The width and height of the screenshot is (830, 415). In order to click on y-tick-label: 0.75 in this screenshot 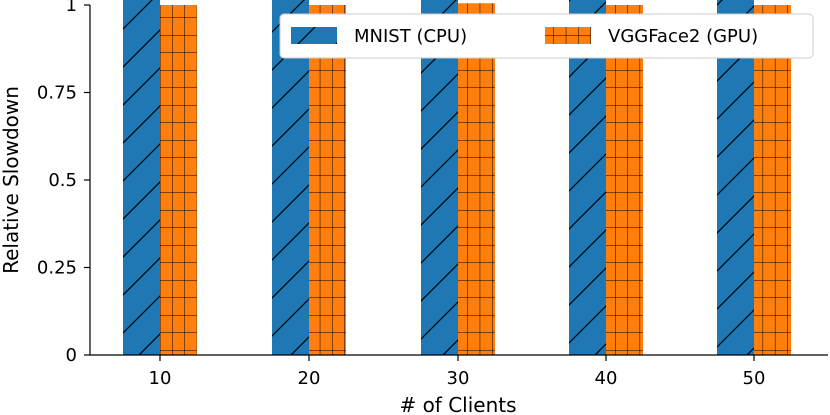, I will do `click(57, 93)`.